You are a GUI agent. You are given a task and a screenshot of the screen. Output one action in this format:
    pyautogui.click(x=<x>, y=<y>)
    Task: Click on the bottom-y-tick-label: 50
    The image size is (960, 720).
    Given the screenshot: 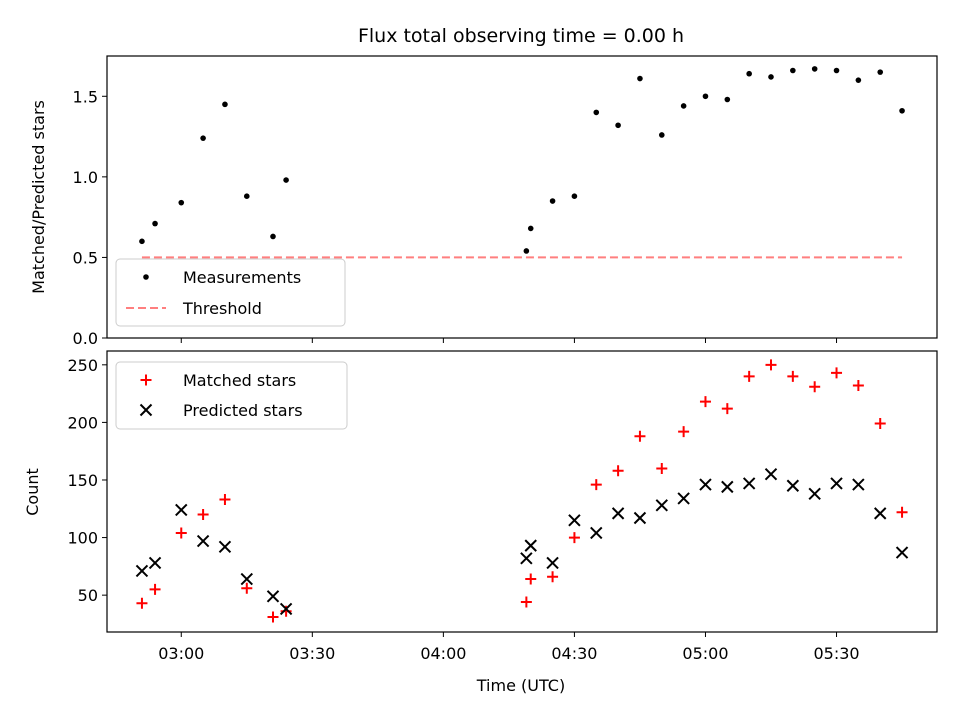 What is the action you would take?
    pyautogui.click(x=88, y=595)
    